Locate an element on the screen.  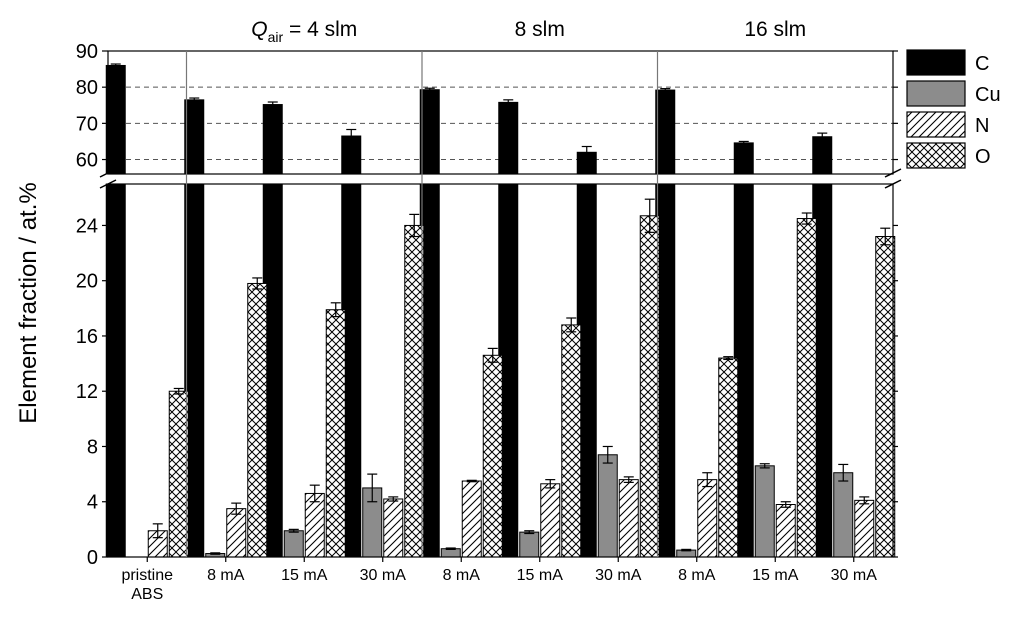
group-labels: Qair = 4 slm 8 slm 16 slm is located at coordinates (528, 31).